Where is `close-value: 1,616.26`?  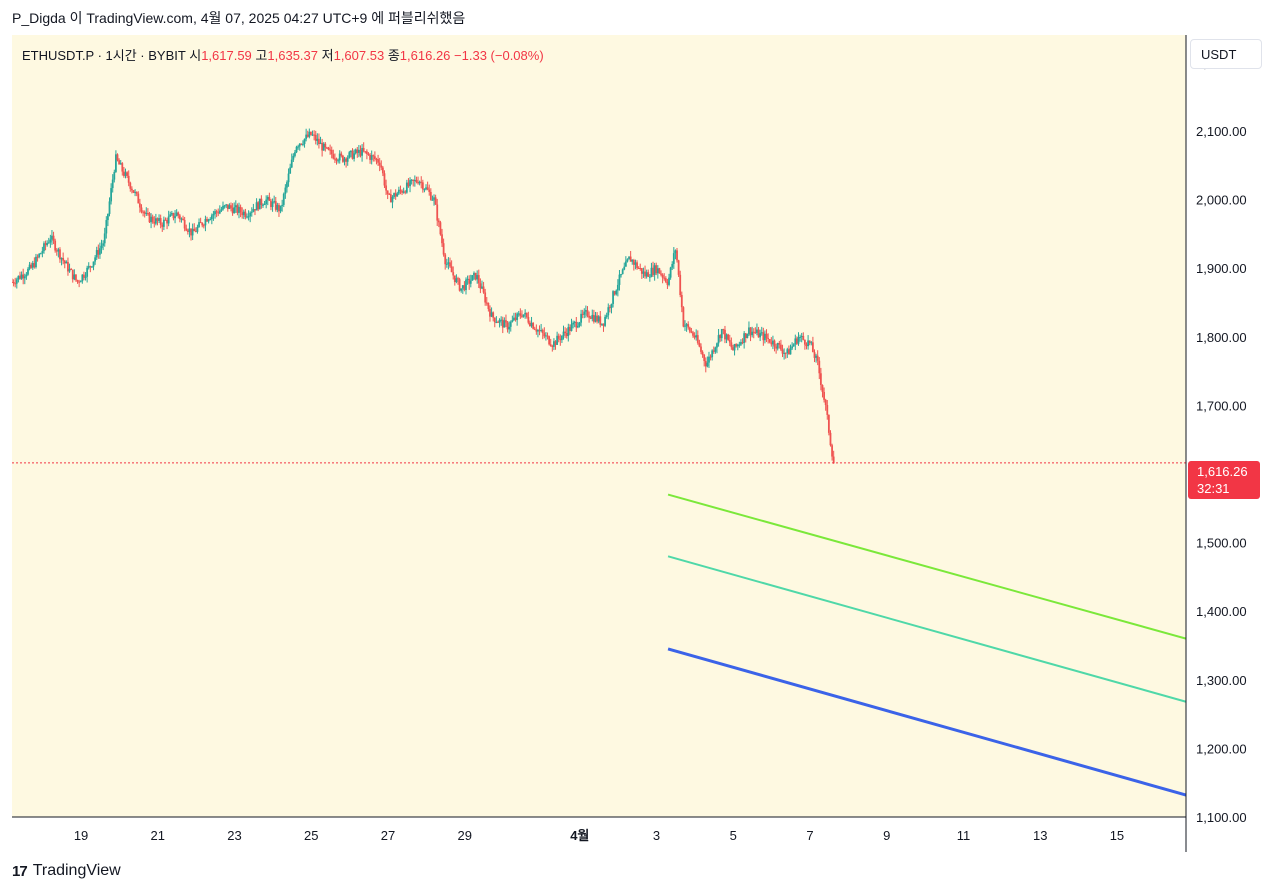 close-value: 1,616.26 is located at coordinates (425, 55).